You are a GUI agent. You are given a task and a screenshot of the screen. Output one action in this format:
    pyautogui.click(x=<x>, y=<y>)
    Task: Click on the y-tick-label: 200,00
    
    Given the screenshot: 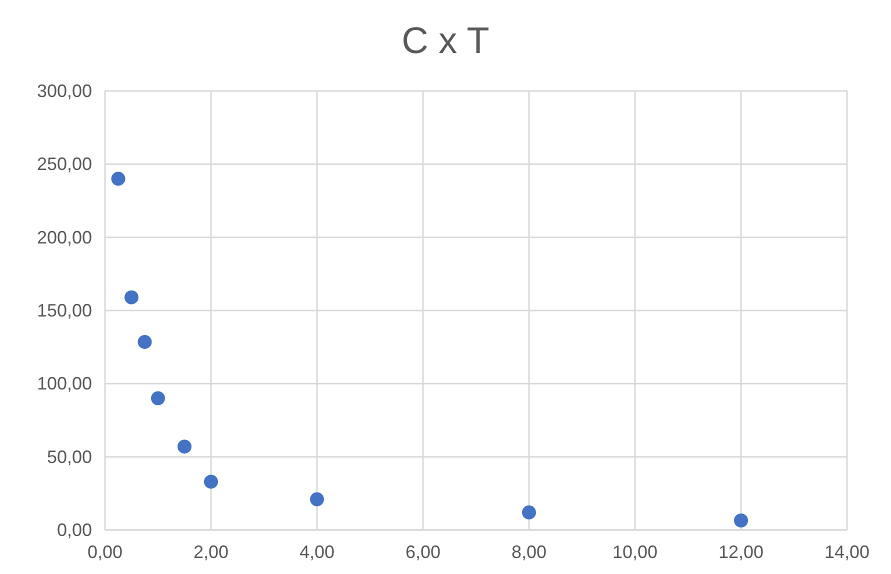 What is the action you would take?
    pyautogui.click(x=64, y=237)
    